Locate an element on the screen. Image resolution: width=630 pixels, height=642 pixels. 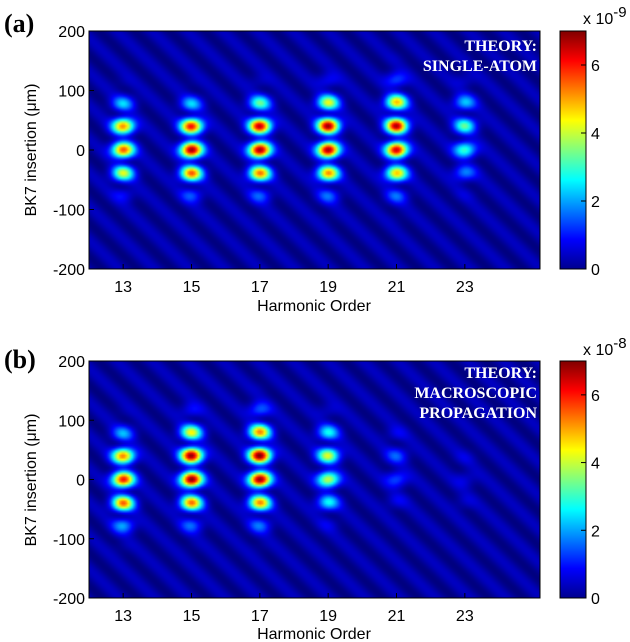
panel-b-x-tick-label: 21 is located at coordinates (397, 616).